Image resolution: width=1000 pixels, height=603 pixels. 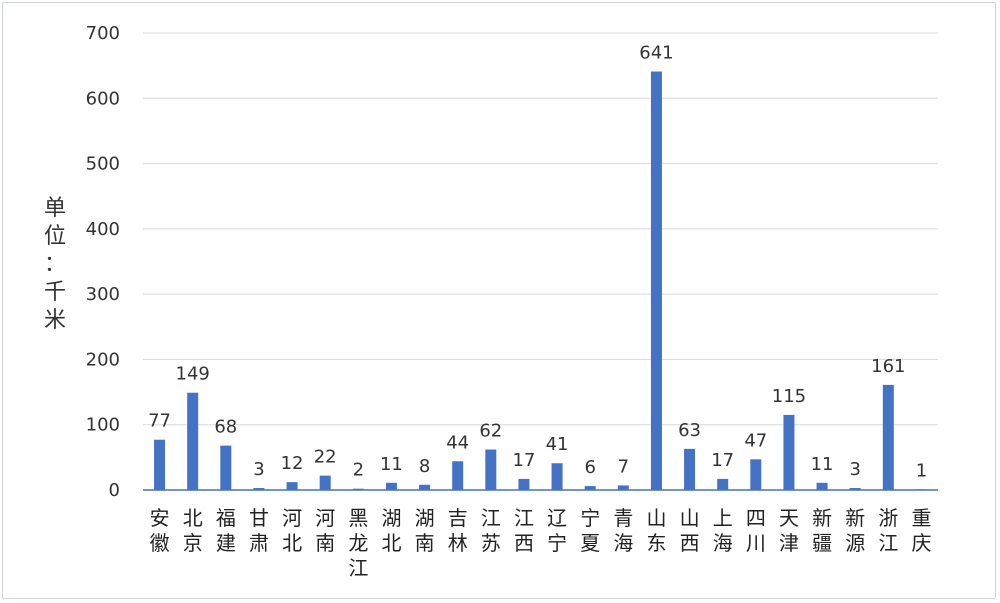 What do you see at coordinates (888, 530) in the screenshot?
I see `category-label: 浙江` at bounding box center [888, 530].